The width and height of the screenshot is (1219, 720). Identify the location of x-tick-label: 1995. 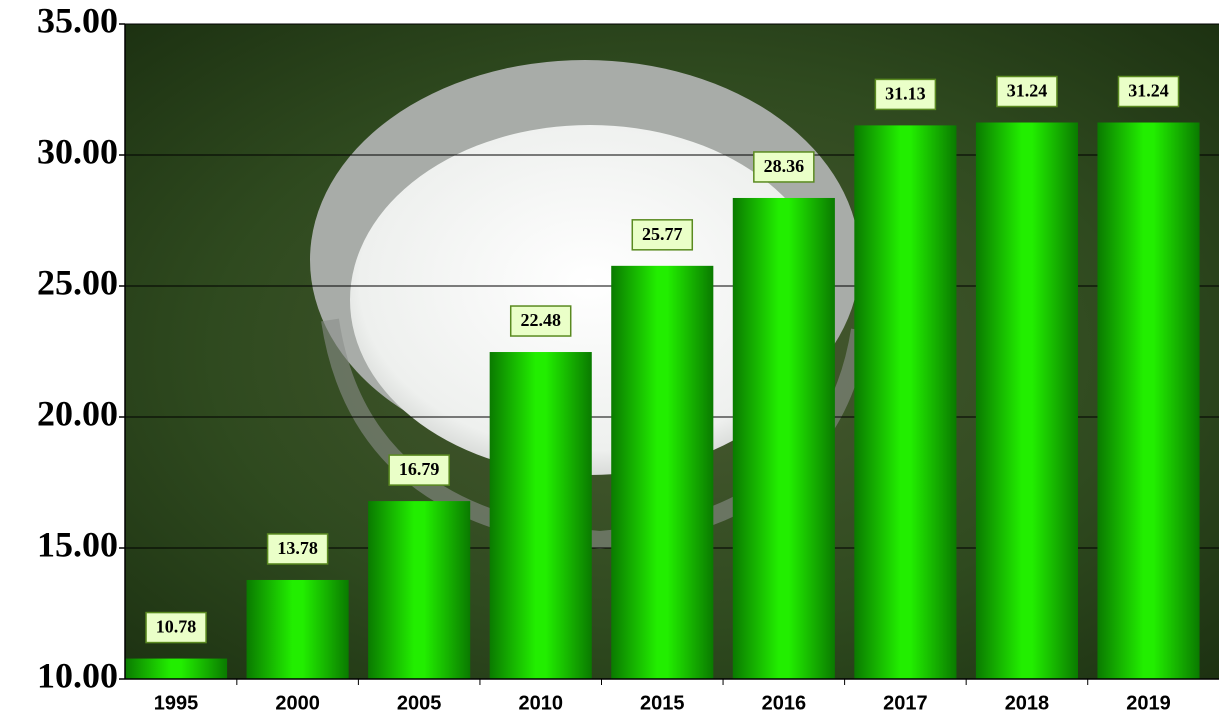
(176, 703).